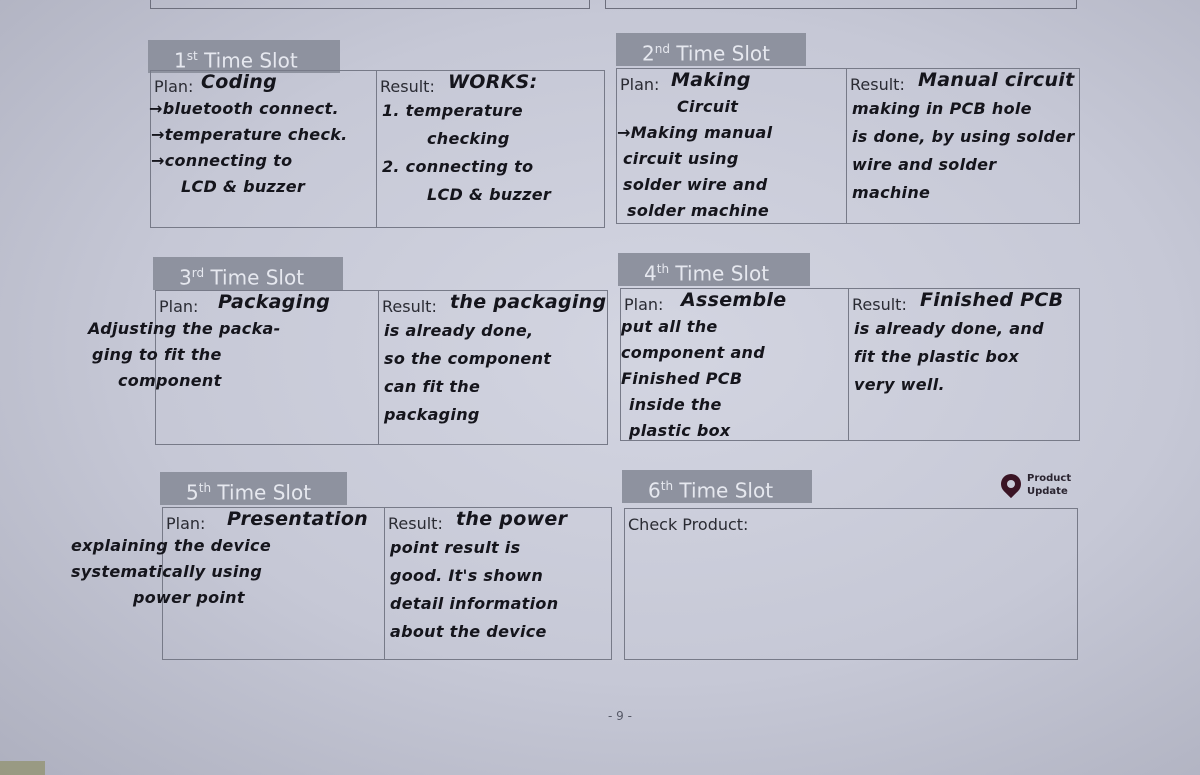 The image size is (1200, 775). I want to click on result-line: very well., so click(899, 384).